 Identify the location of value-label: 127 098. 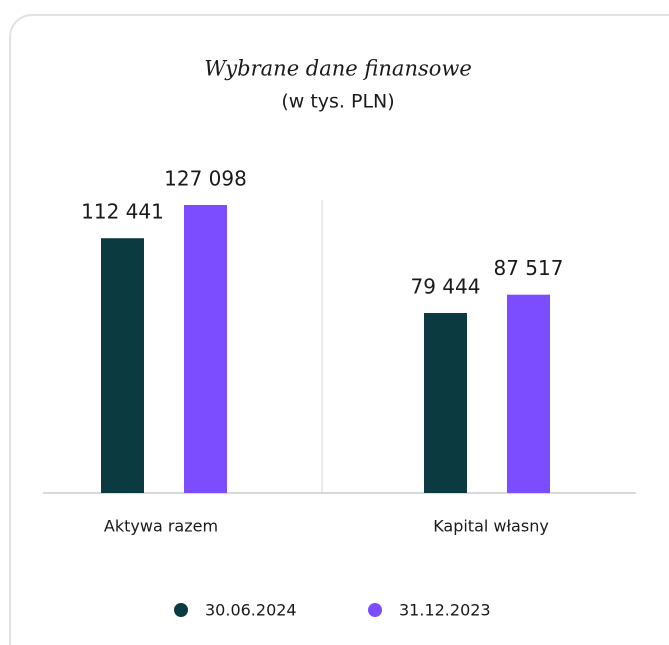
(205, 179).